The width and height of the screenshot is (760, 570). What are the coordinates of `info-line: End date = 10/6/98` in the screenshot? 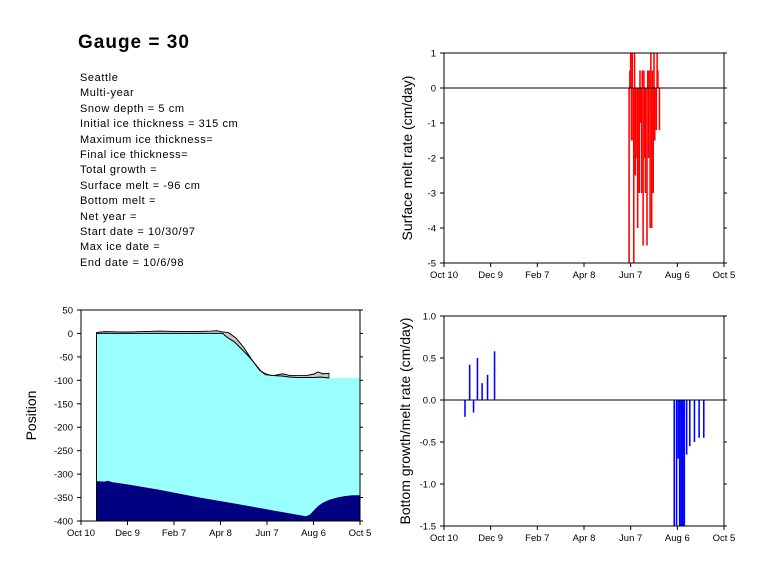 It's located at (132, 262).